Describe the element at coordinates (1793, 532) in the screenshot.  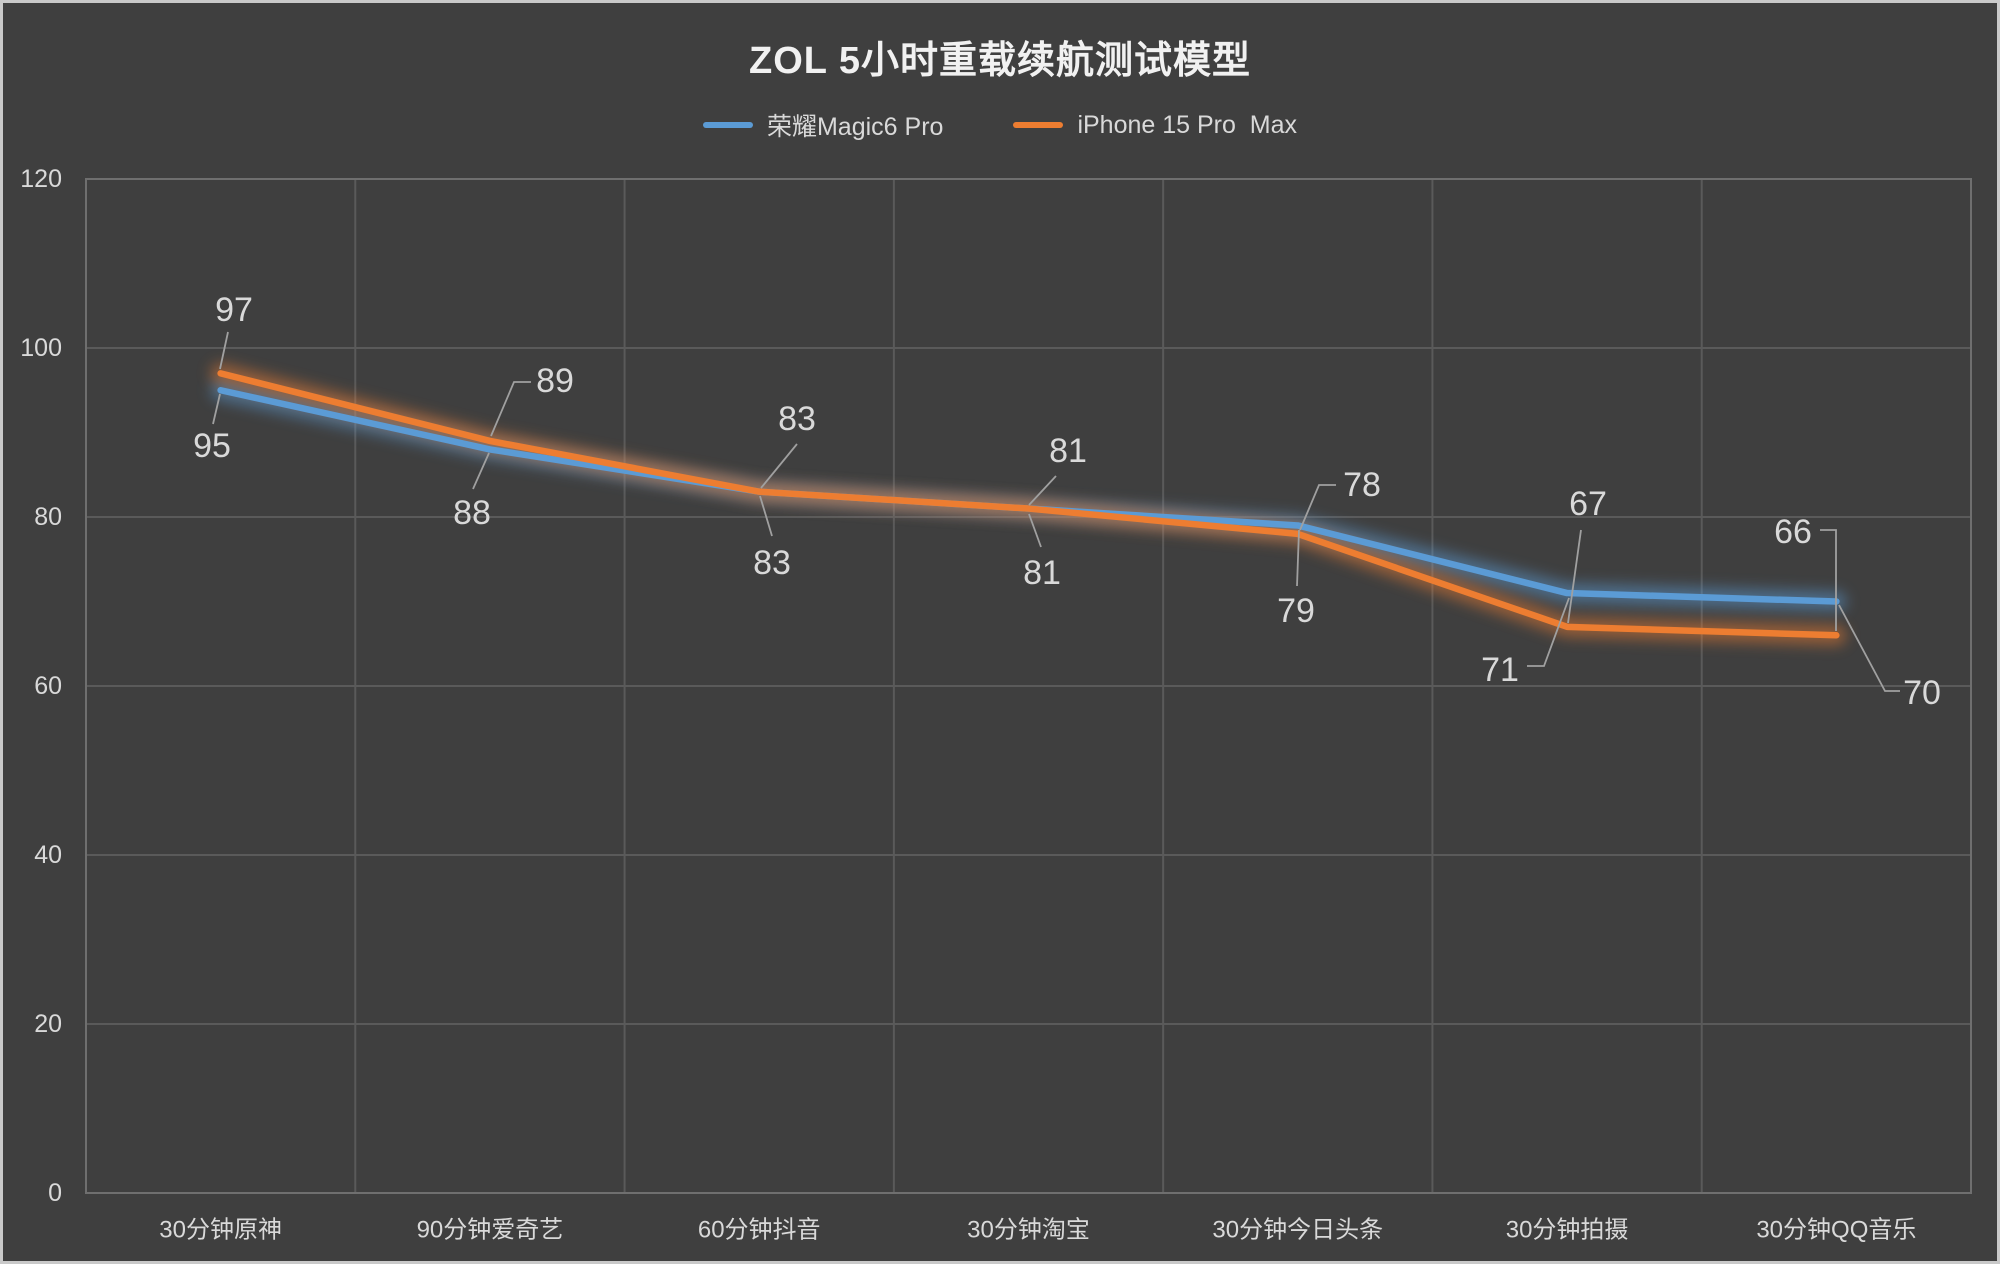
I see `data-label-iphone: 66` at that location.